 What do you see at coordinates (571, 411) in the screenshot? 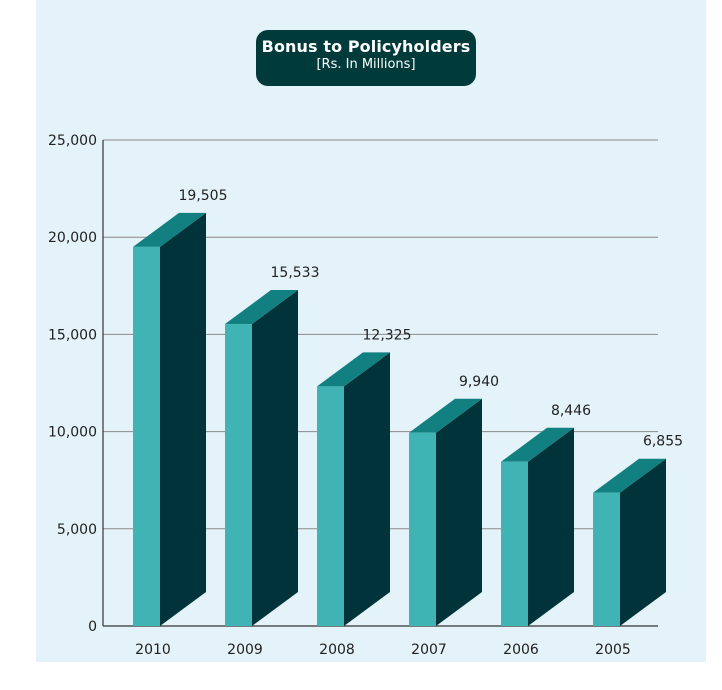
I see `data-label: 8,446` at bounding box center [571, 411].